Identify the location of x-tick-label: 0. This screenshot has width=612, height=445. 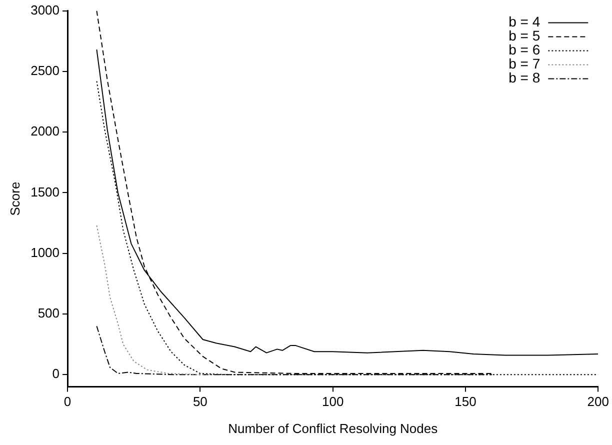
(68, 402).